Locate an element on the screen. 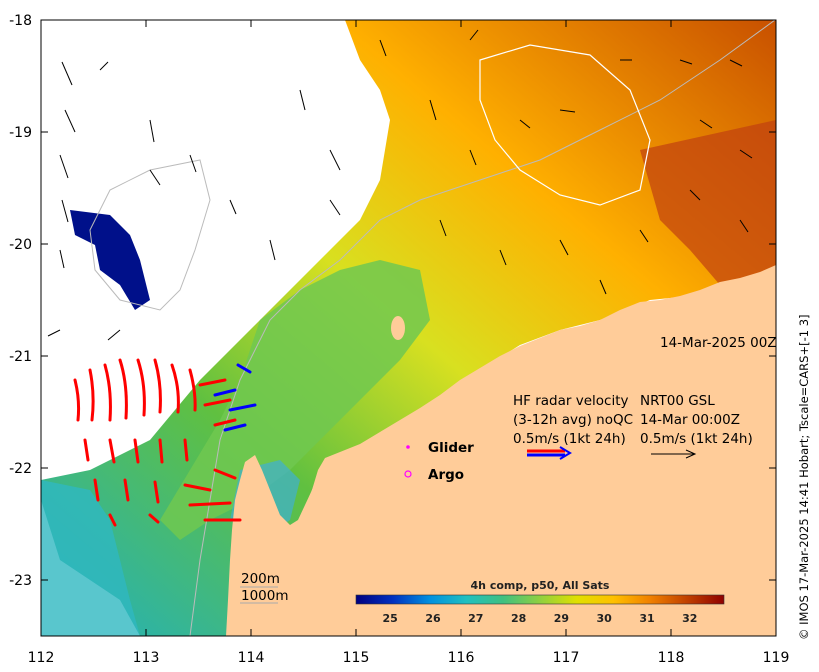 The width and height of the screenshot is (819, 672). x-tick-label: 116 is located at coordinates (461, 658).